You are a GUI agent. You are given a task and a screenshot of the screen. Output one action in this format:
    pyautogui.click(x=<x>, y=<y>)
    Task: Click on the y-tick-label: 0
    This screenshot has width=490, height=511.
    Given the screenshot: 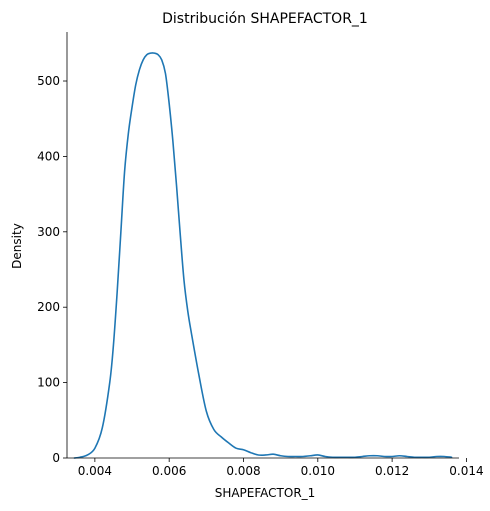 What is the action you would take?
    pyautogui.click(x=56, y=458)
    